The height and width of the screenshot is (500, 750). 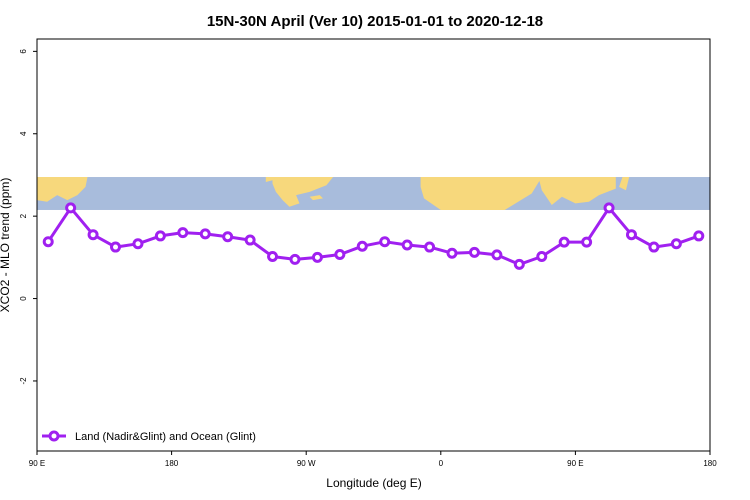 I want to click on series-layer, so click(x=373, y=236).